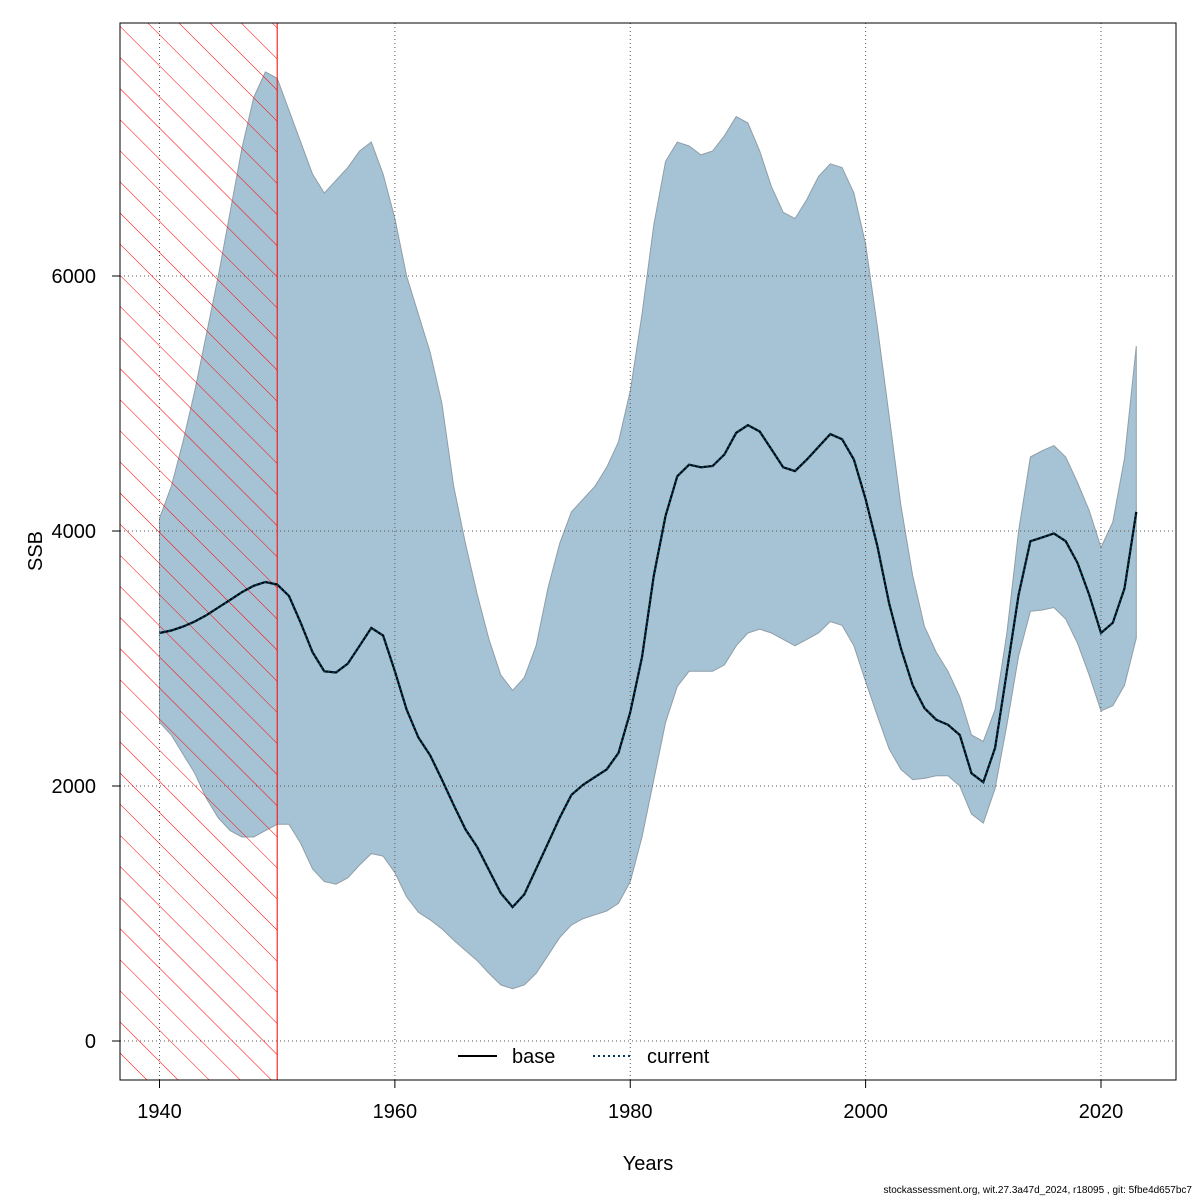  What do you see at coordinates (74, 532) in the screenshot?
I see `y-tick-label: 4000` at bounding box center [74, 532].